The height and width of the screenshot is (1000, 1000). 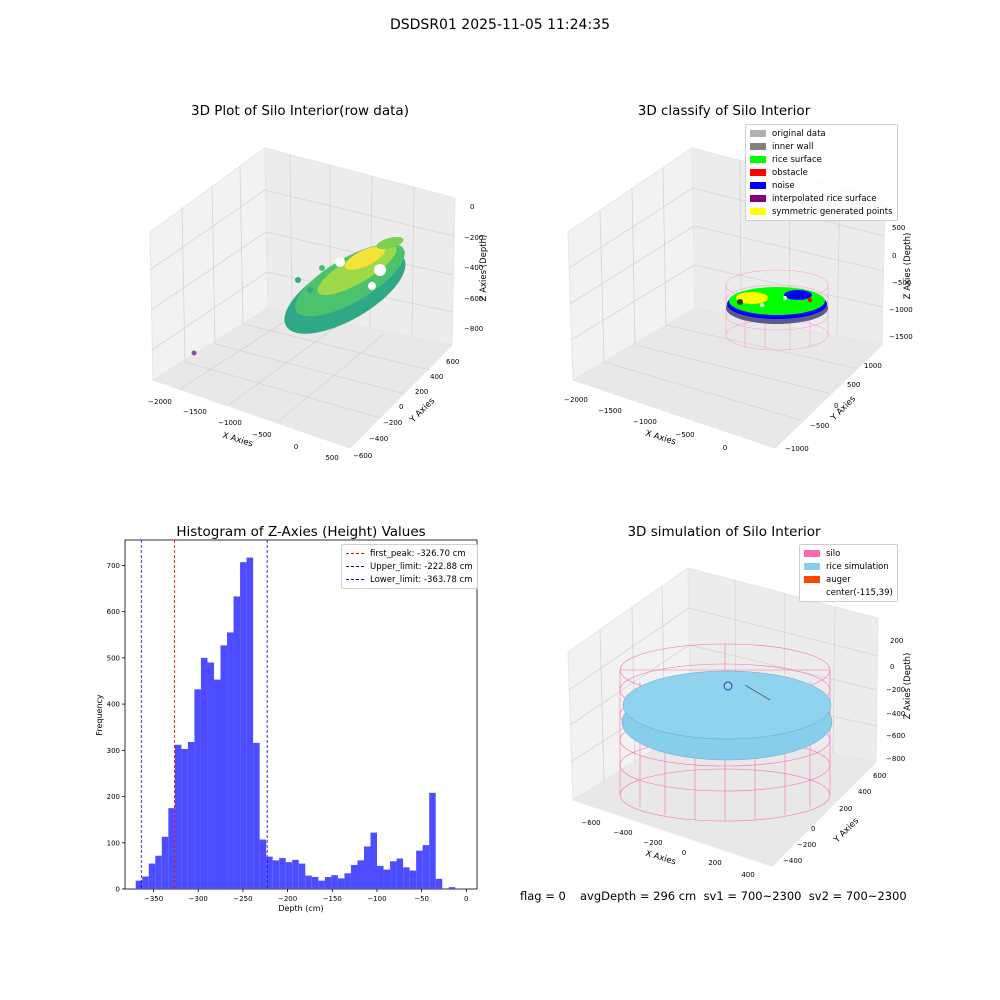 What do you see at coordinates (331, 458) in the screenshot?
I see `p1-xtick-5: 500` at bounding box center [331, 458].